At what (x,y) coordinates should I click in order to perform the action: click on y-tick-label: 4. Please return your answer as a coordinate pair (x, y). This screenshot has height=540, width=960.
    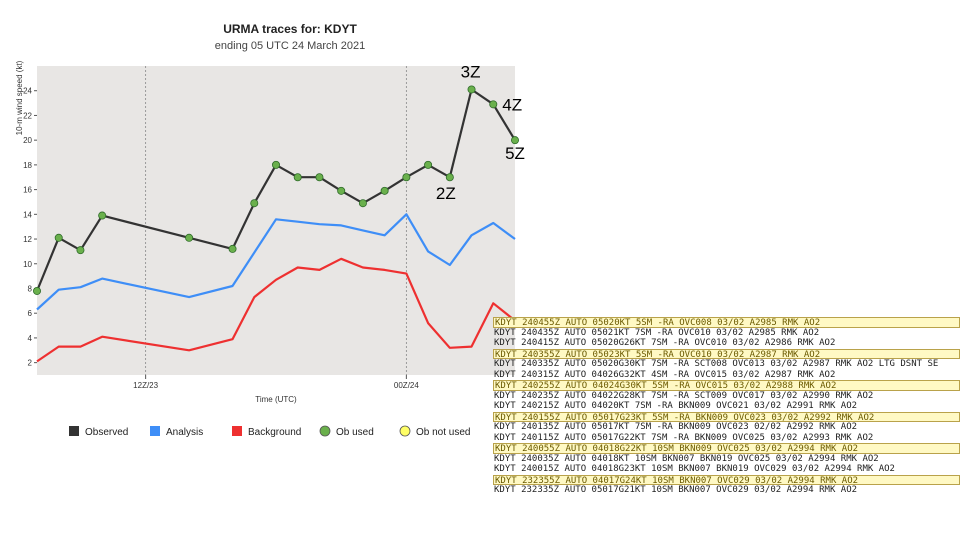
    Looking at the image, I should click on (30, 338).